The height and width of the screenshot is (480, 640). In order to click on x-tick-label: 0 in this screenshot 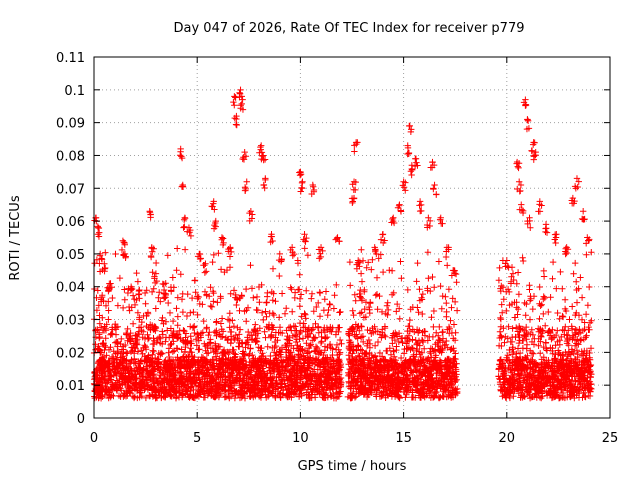, I will do `click(94, 438)`.